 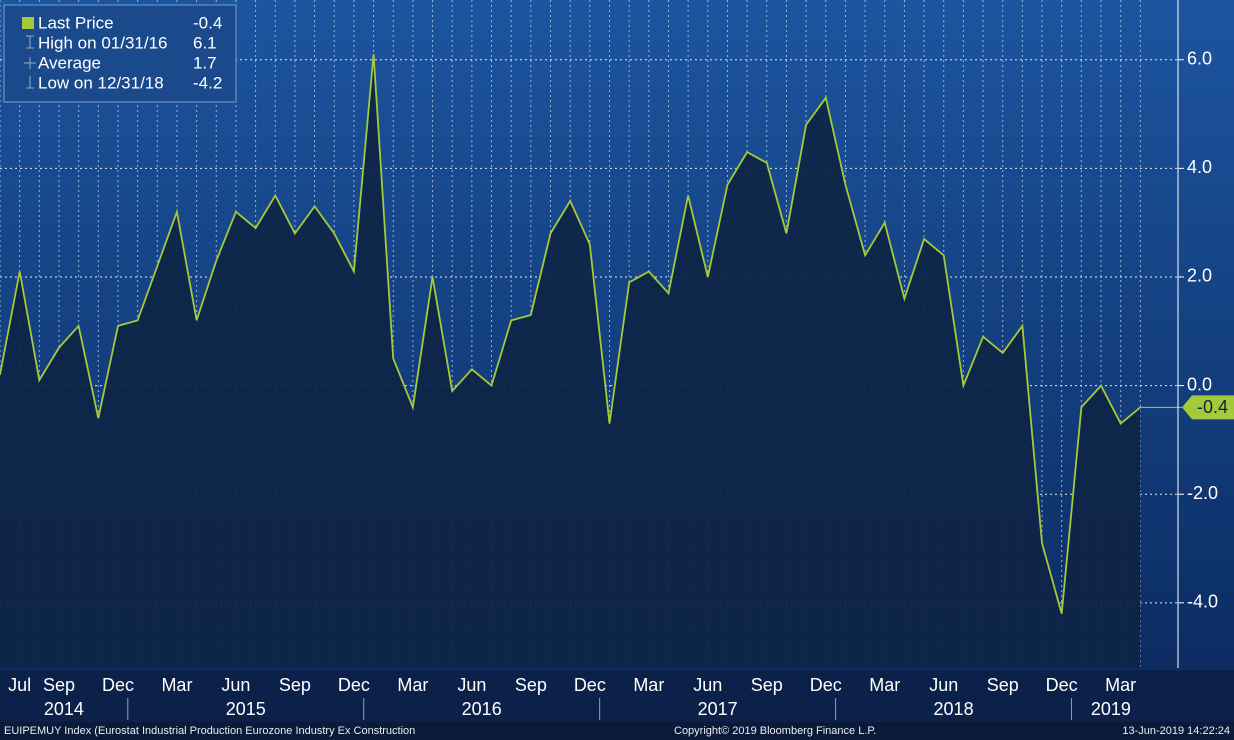 What do you see at coordinates (1202, 602) in the screenshot?
I see `y-tick-label: -4.0` at bounding box center [1202, 602].